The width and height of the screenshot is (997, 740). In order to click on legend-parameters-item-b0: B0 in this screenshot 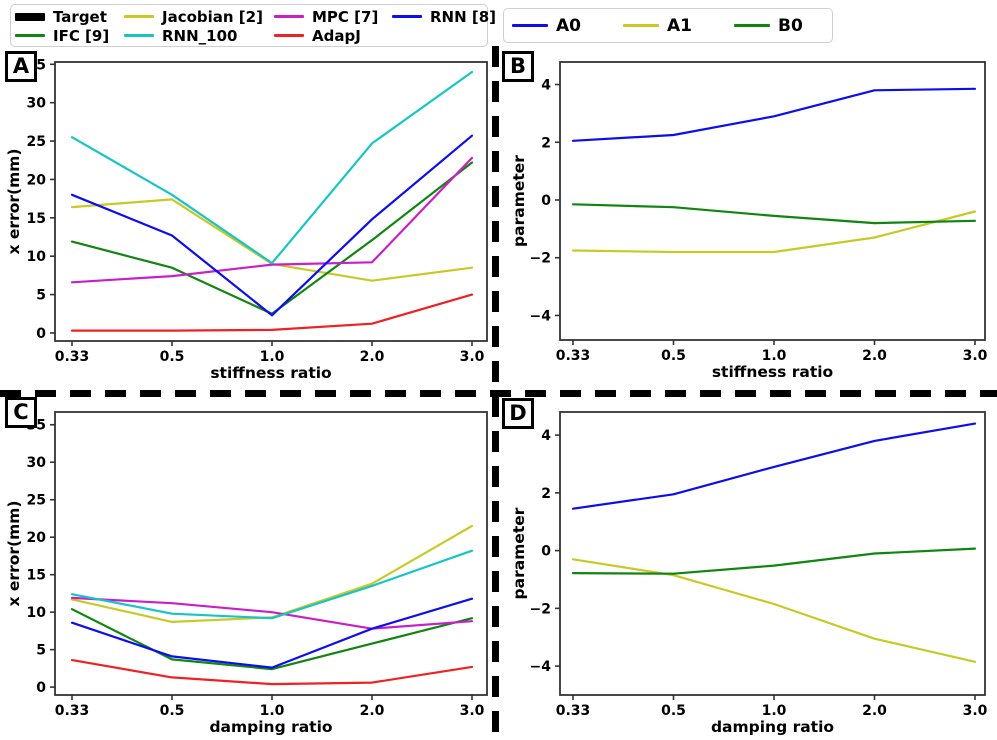, I will do `click(768, 25)`.